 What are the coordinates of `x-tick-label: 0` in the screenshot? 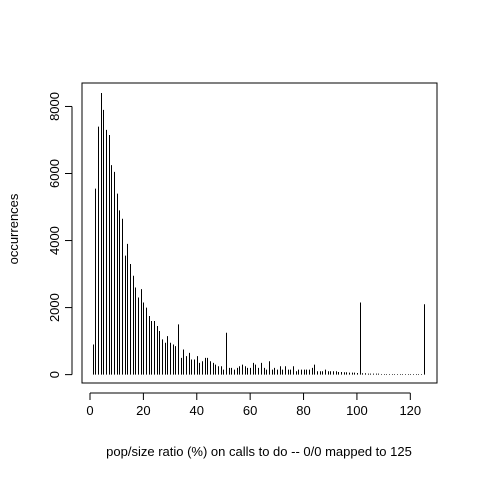 It's located at (89, 410).